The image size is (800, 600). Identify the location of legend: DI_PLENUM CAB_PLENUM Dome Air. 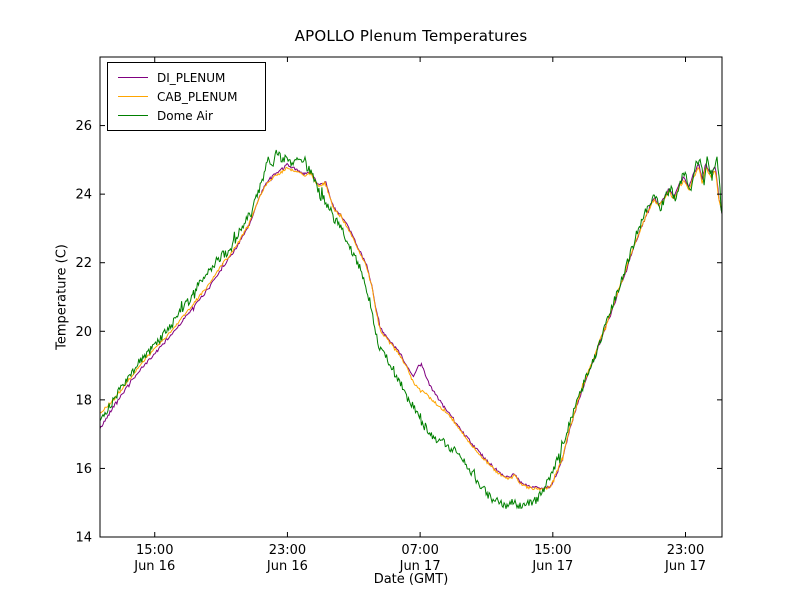
(187, 96).